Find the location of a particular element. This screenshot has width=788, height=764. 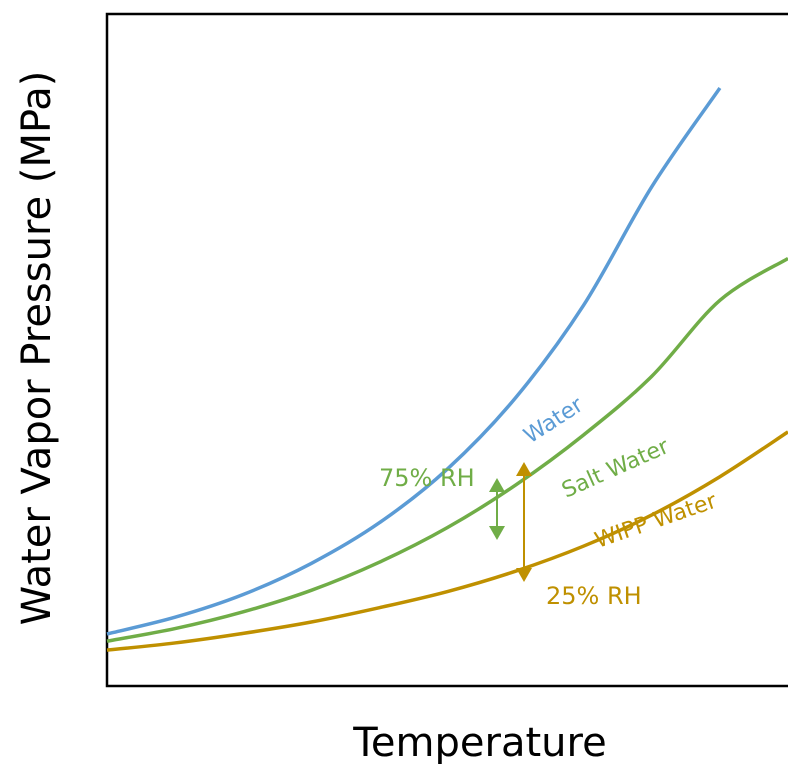

rh-arrows-group is located at coordinates (510, 522).